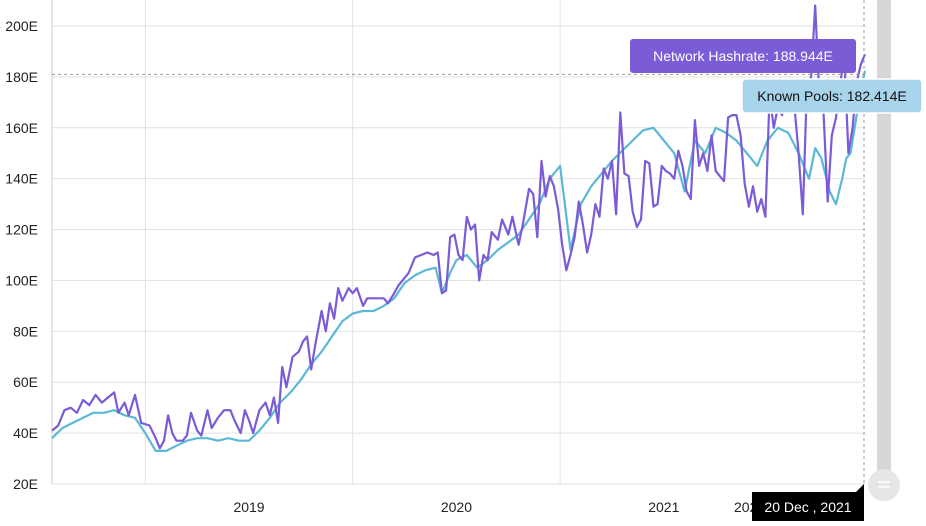 The image size is (926, 526). I want to click on x-tick-label: 2019, so click(248, 507).